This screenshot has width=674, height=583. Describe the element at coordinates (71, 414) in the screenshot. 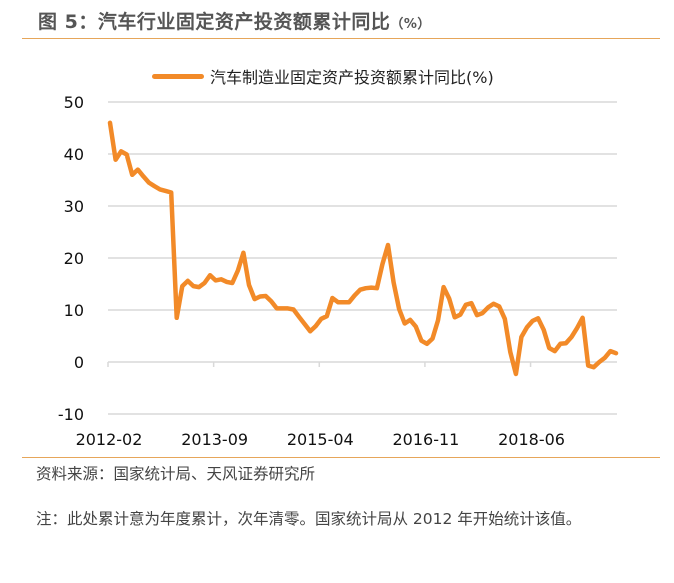

I see `y-tick-label: -10` at that location.